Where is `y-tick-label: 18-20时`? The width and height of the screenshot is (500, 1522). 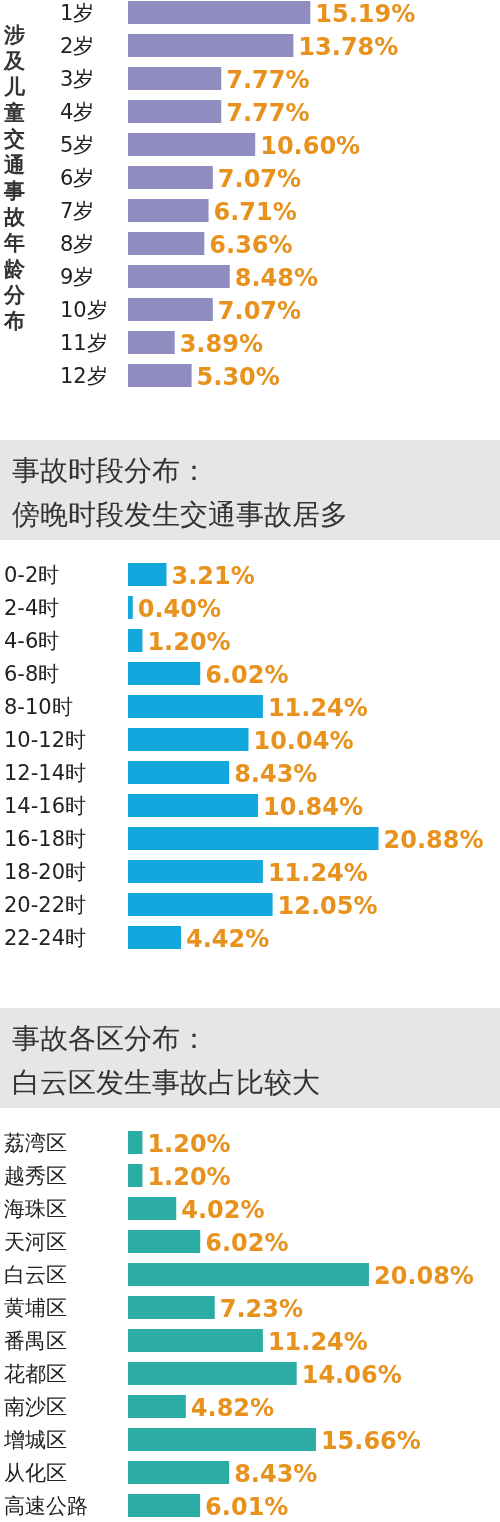 y-tick-label: 18-20时 is located at coordinates (45, 872).